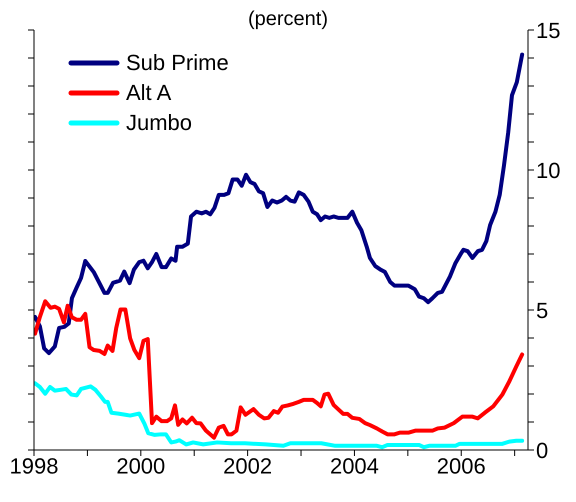 Image resolution: width=576 pixels, height=502 pixels. Describe the element at coordinates (159, 123) in the screenshot. I see `legend-label: Jumbo` at that location.